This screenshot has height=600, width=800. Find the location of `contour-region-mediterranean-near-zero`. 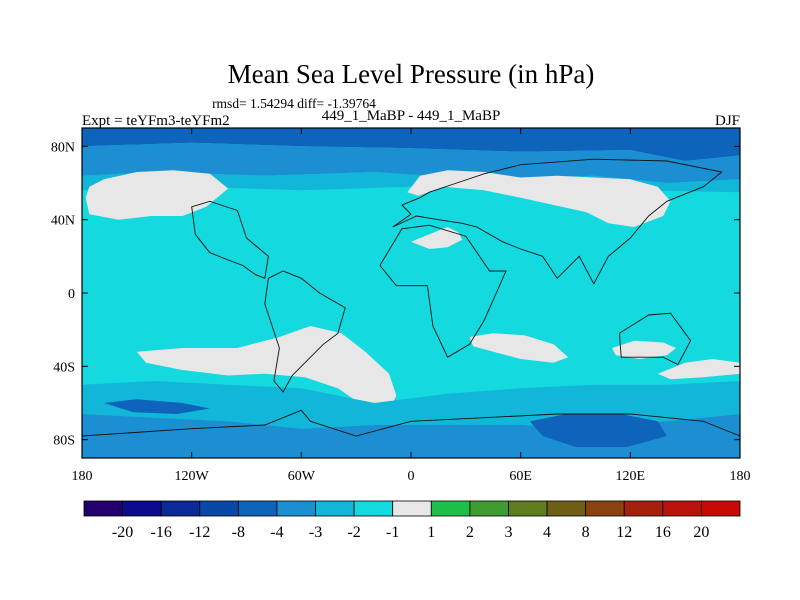

contour-region-mediterranean-near-zero is located at coordinates (437, 238).